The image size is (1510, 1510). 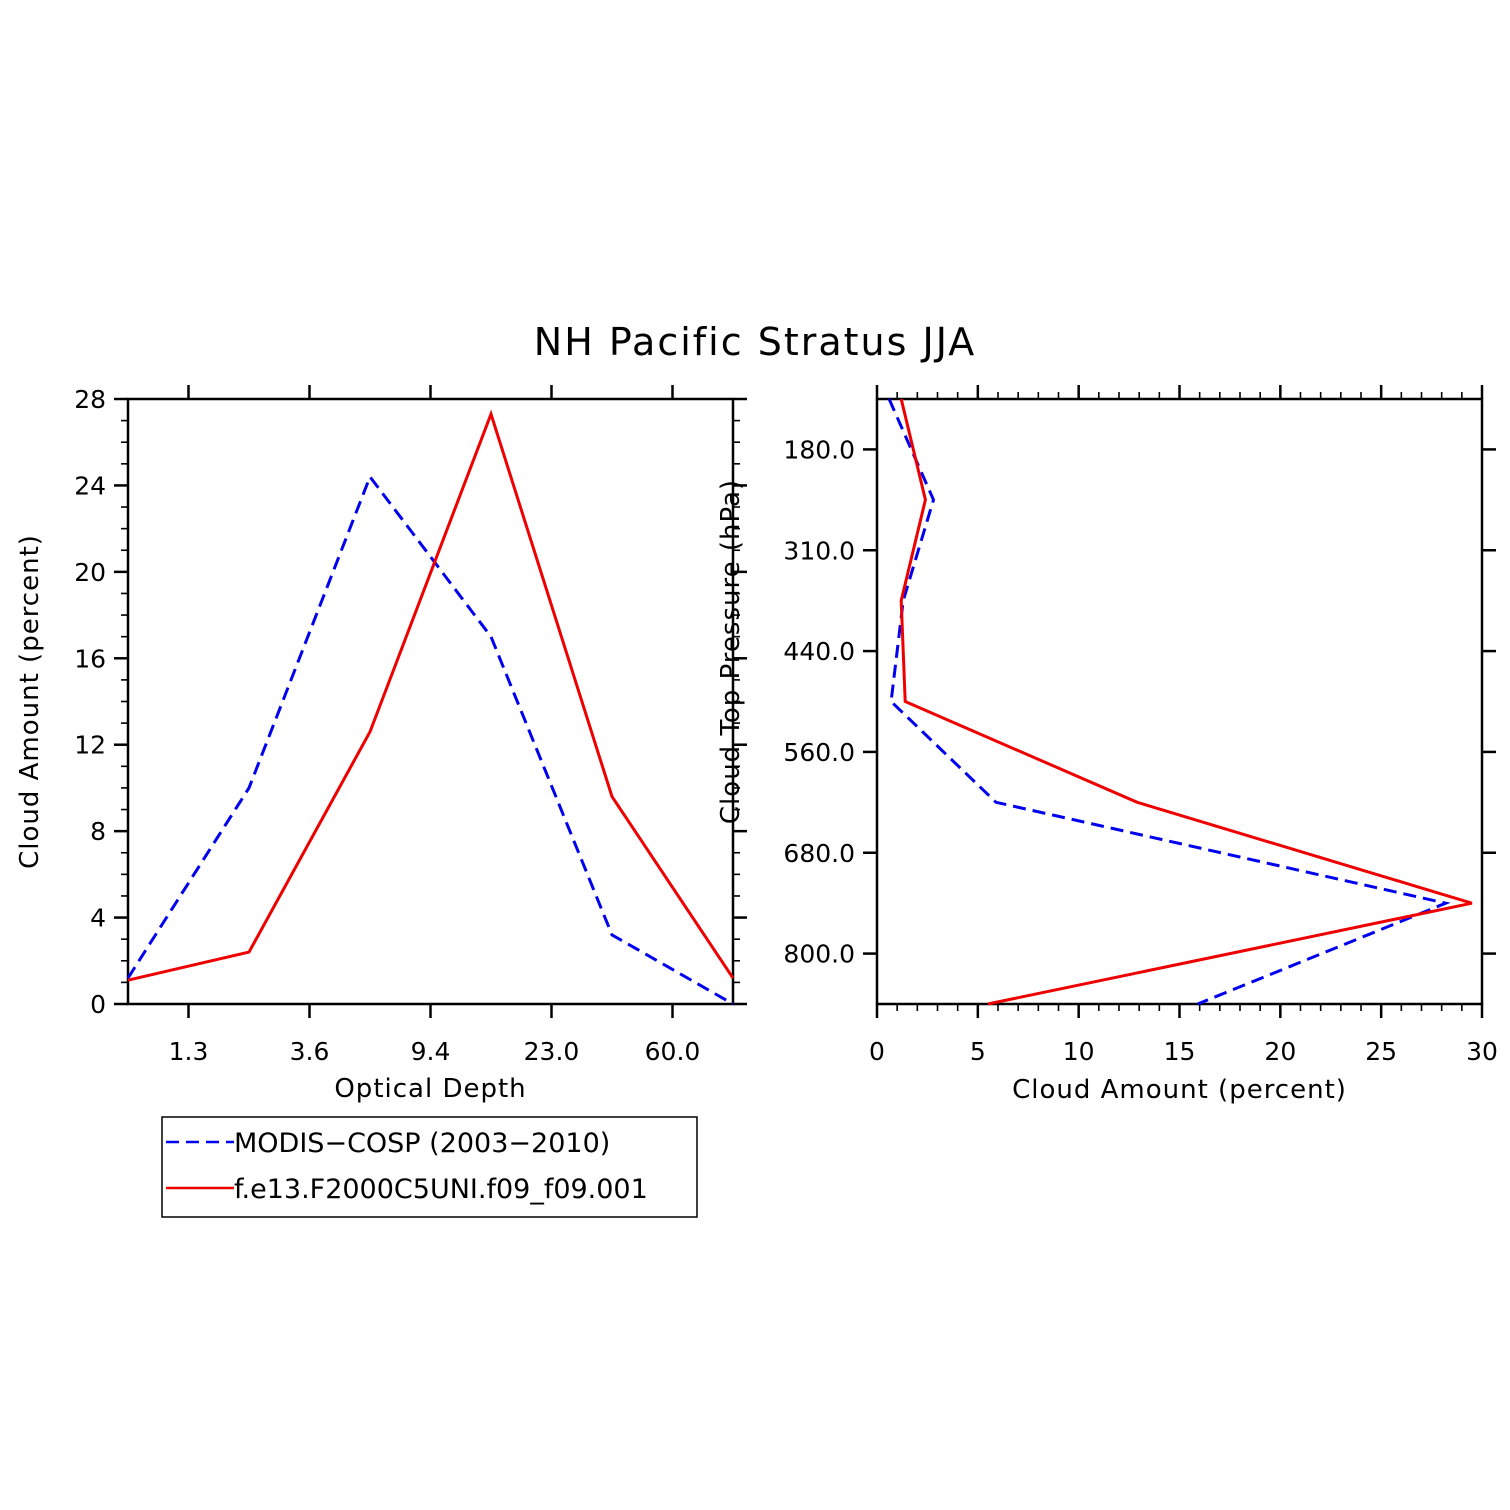 What do you see at coordinates (552, 1051) in the screenshot?
I see `left-x-tick-label: 23.0` at bounding box center [552, 1051].